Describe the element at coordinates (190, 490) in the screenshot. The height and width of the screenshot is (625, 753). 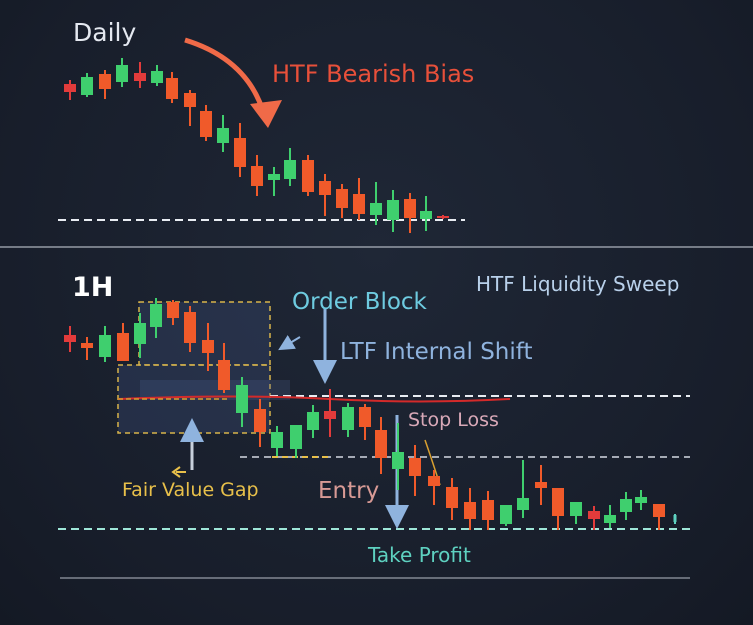
I see `fair-value-gap-label: Fair Value Gap` at that location.